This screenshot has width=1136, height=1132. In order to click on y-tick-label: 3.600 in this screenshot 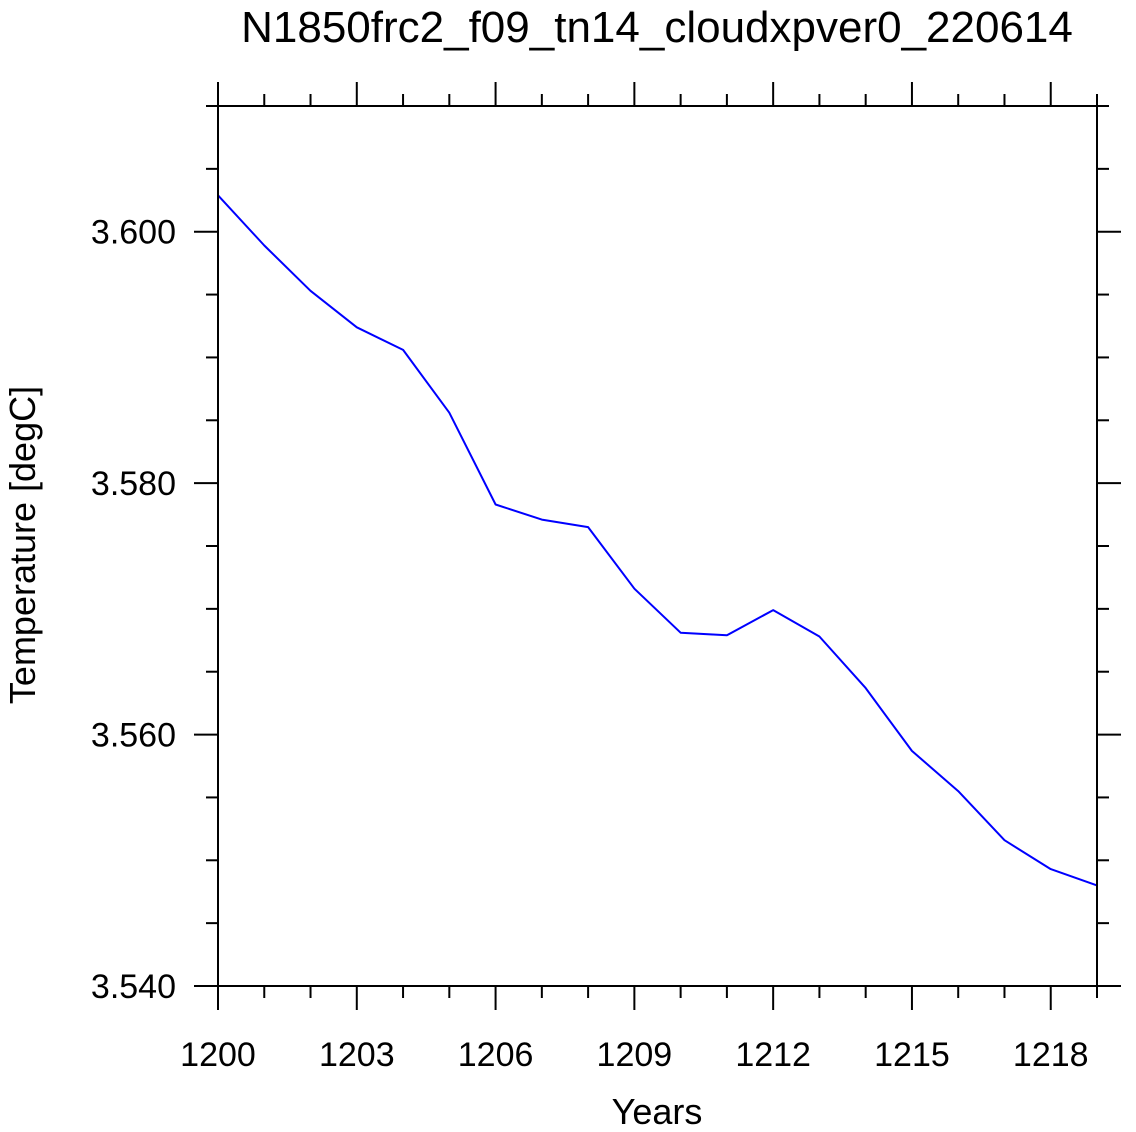, I will do `click(133, 233)`.